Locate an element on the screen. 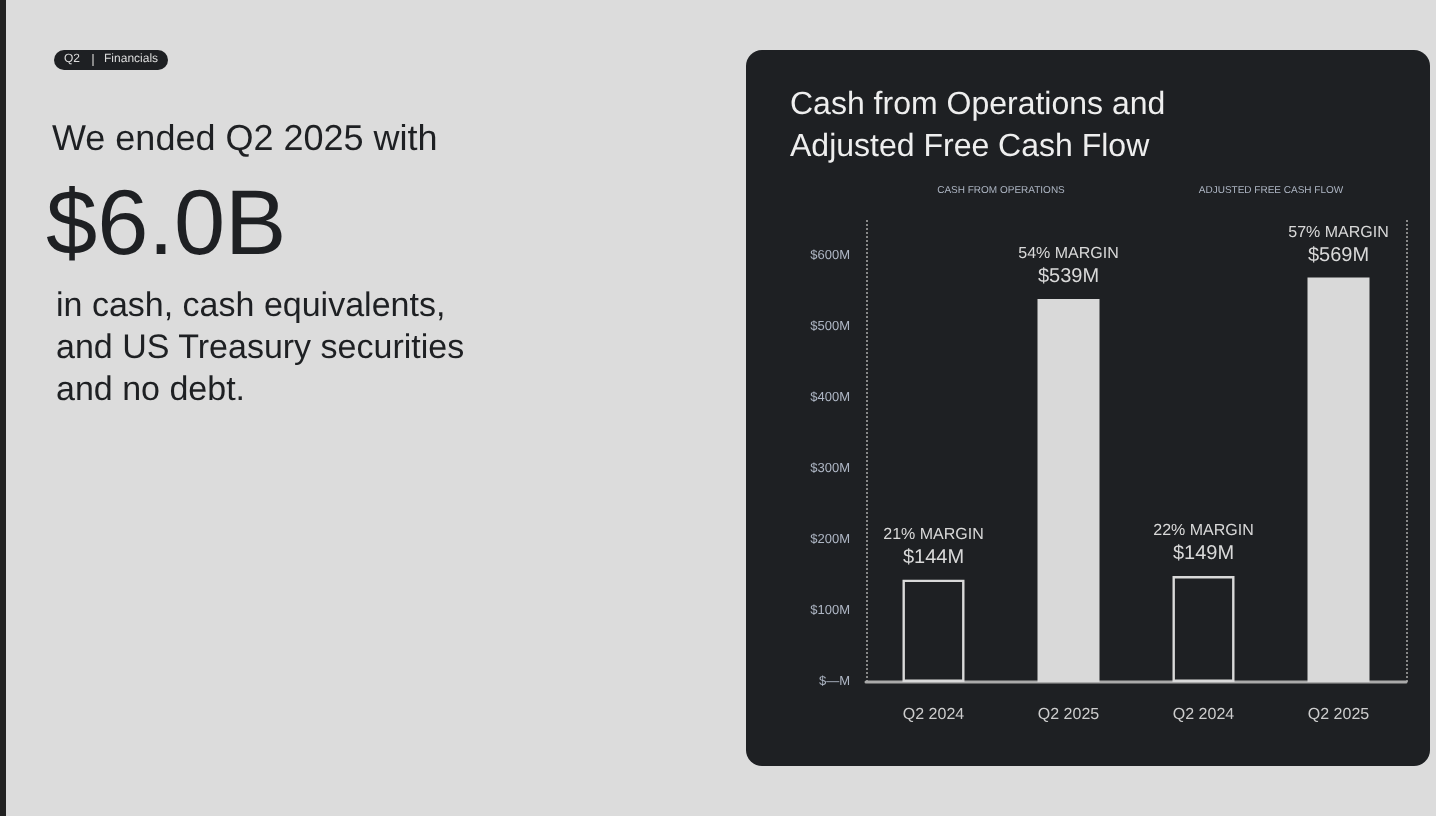 The height and width of the screenshot is (816, 1436). text: We ended Q2 2025 with is located at coordinates (245, 139).